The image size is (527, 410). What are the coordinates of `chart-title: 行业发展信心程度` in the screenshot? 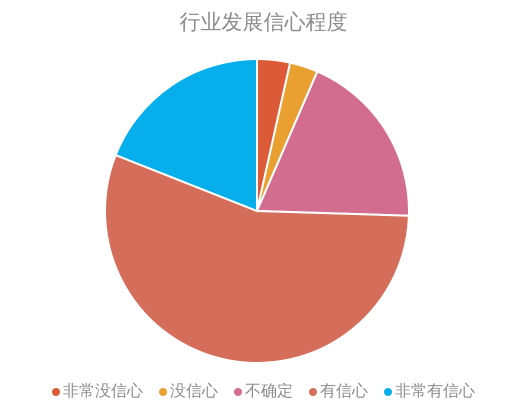 It's located at (263, 22).